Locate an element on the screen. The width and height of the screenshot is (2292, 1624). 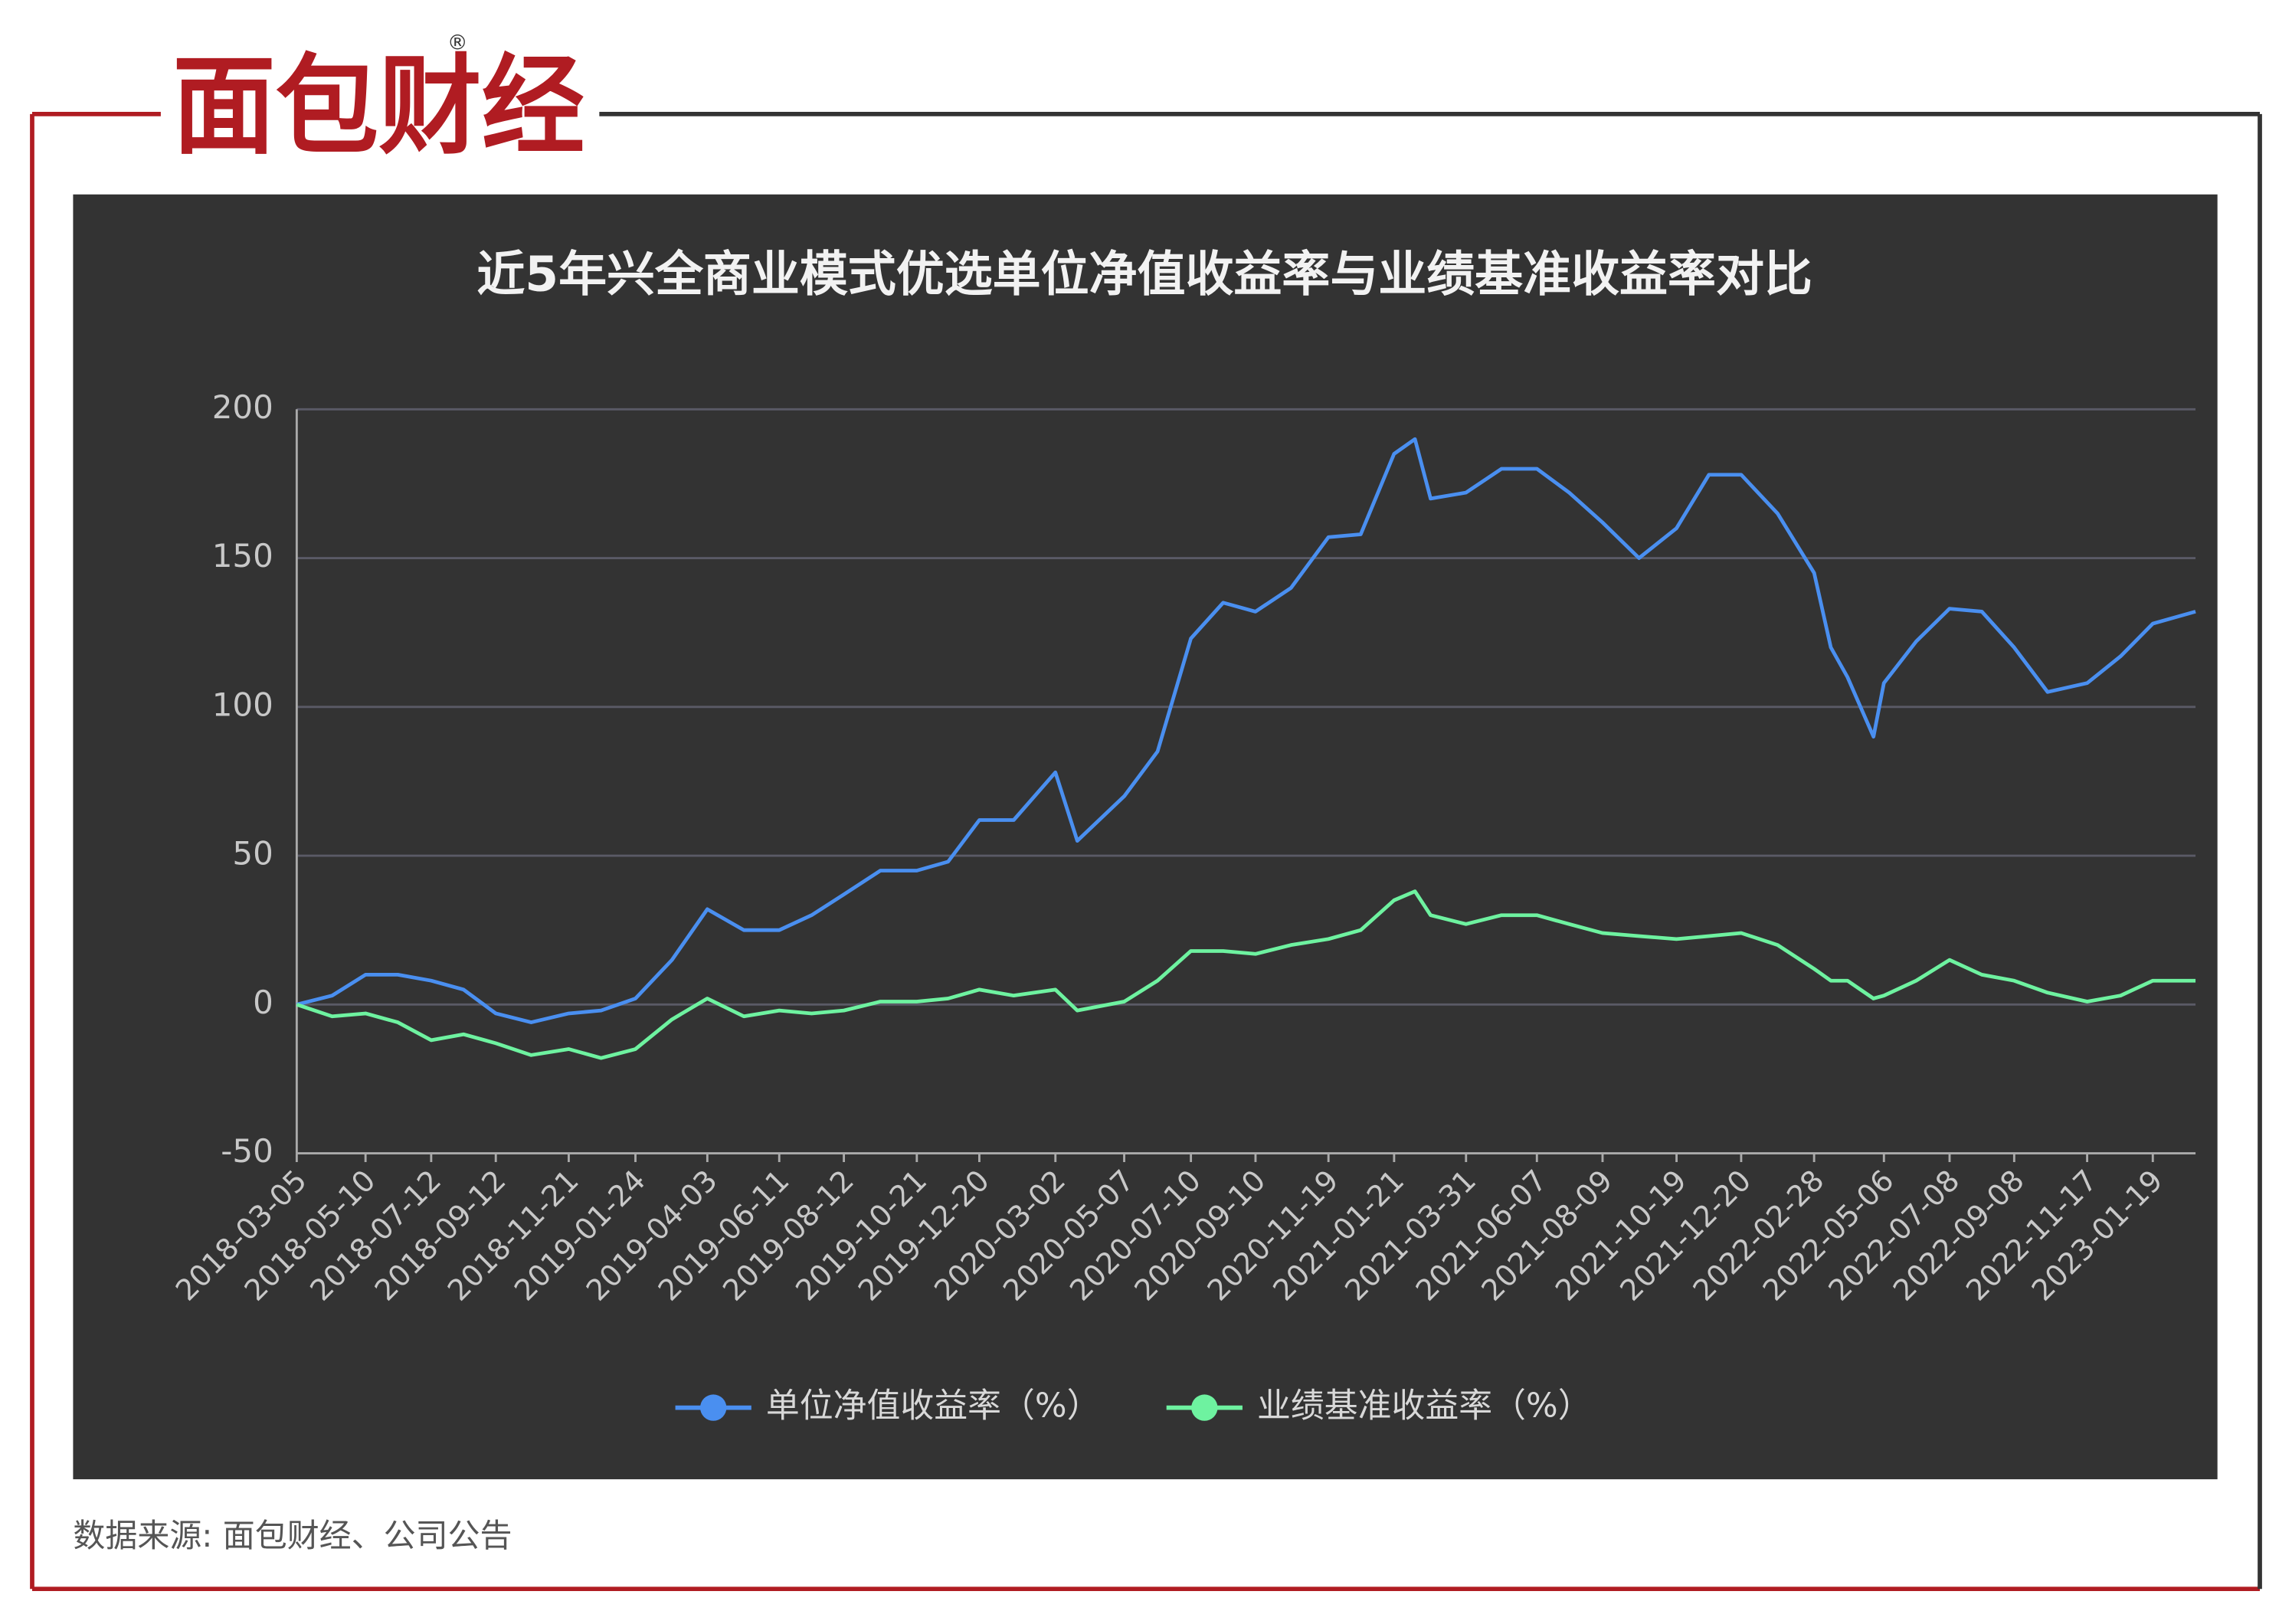
series-line is located at coordinates (1246, 975).